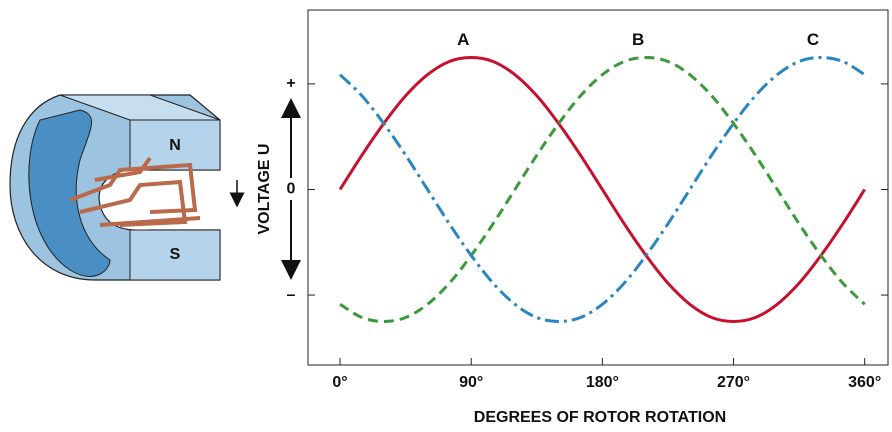 This screenshot has height=432, width=892. Describe the element at coordinates (264, 189) in the screenshot. I see `y-axis-label: VOLTAGE U` at that location.